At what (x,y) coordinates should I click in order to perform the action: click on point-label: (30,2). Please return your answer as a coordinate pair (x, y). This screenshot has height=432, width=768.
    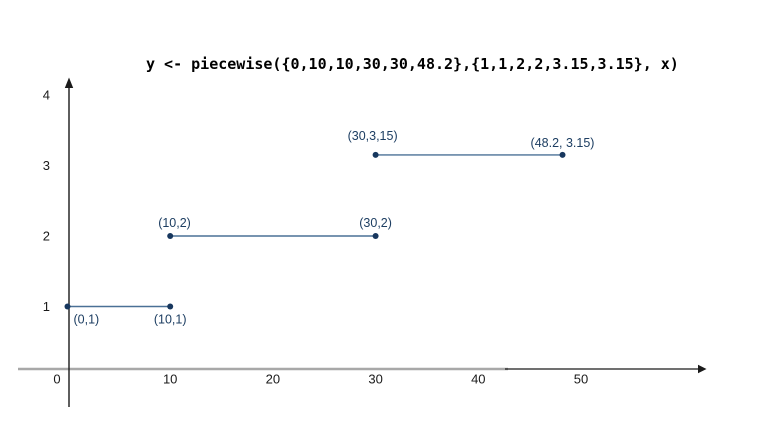
    Looking at the image, I should click on (375, 223).